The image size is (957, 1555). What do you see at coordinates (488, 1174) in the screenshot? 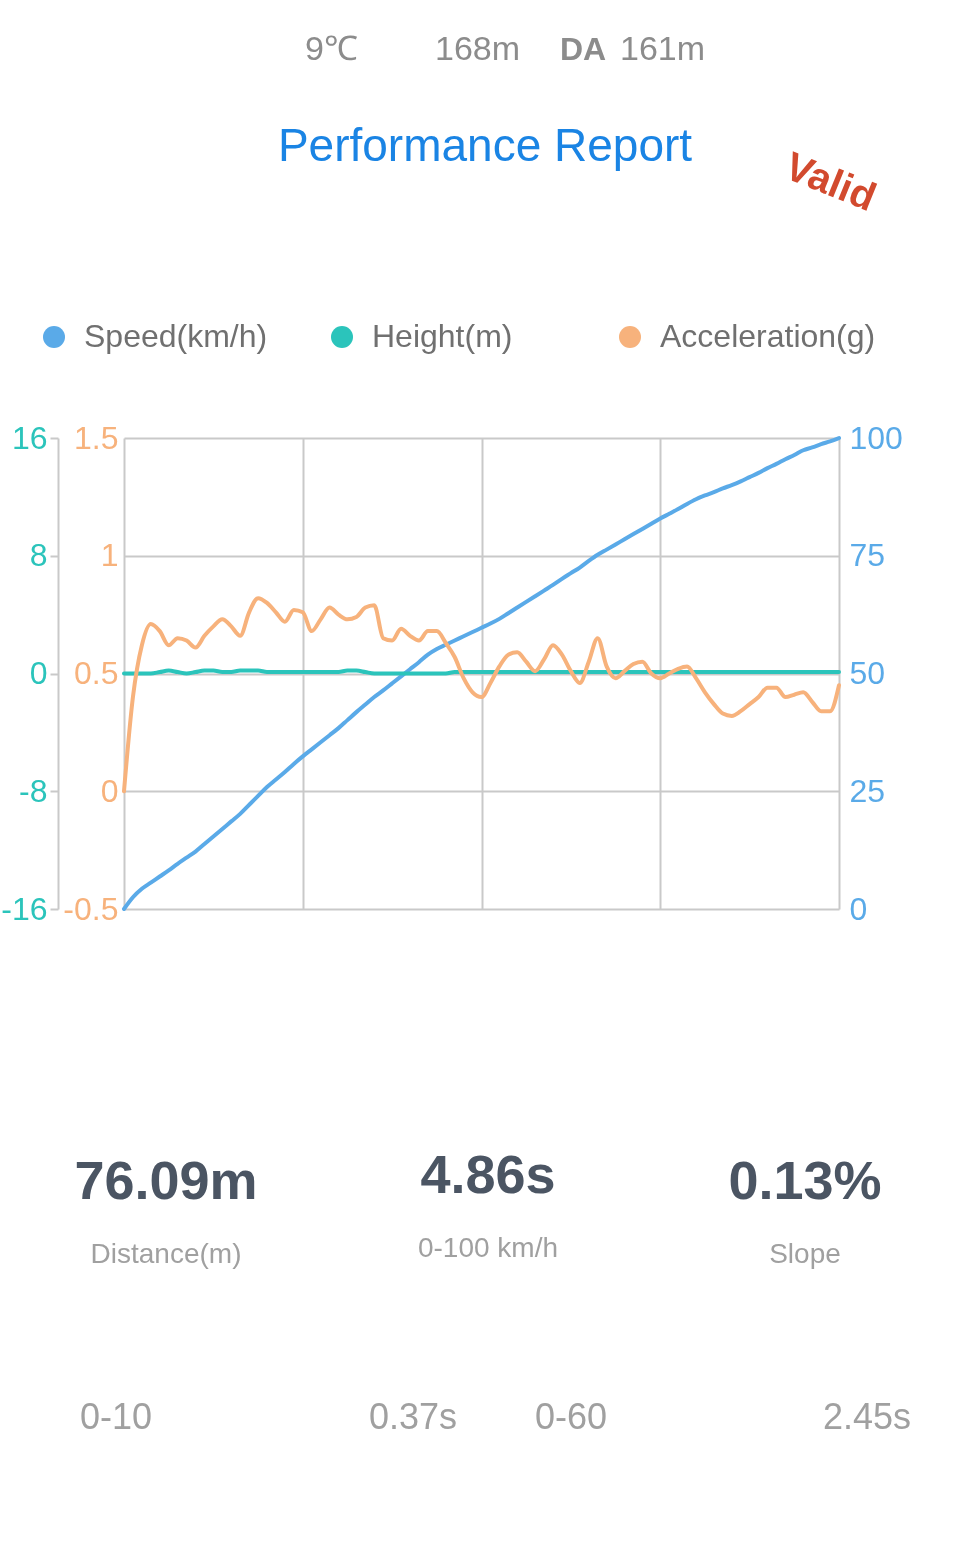
I see `text: 4.86s` at bounding box center [488, 1174].